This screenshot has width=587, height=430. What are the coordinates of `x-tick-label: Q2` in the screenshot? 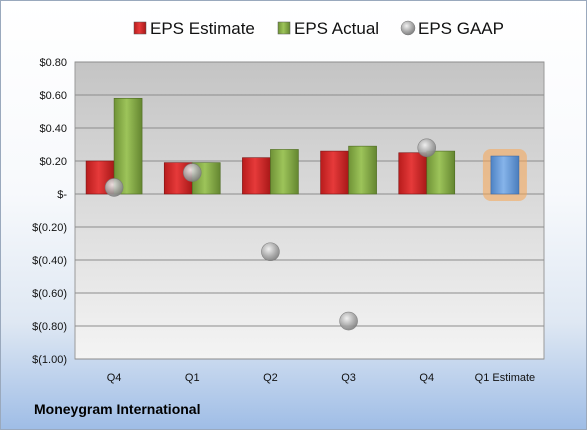 It's located at (270, 378).